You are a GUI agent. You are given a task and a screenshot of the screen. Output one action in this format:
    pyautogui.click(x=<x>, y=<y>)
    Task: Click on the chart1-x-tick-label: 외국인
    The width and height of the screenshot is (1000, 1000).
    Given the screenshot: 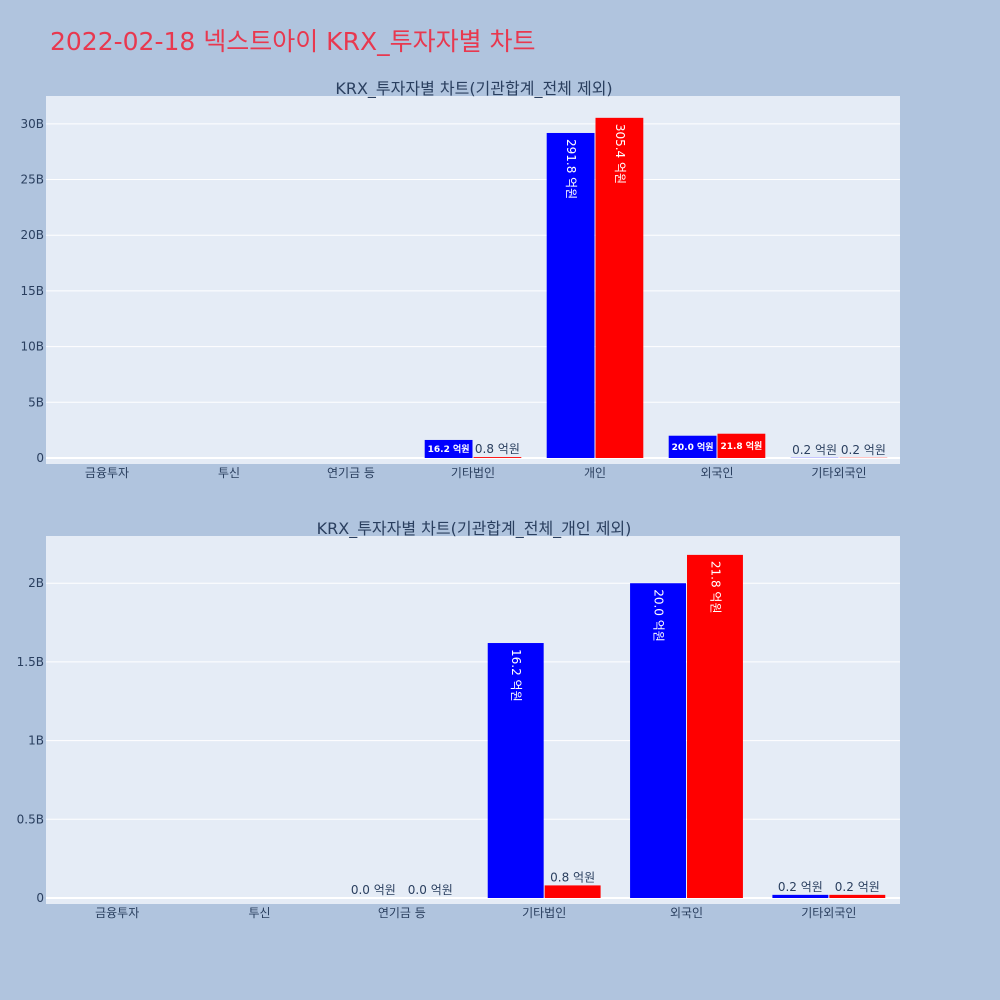 What is the action you would take?
    pyautogui.click(x=716, y=473)
    